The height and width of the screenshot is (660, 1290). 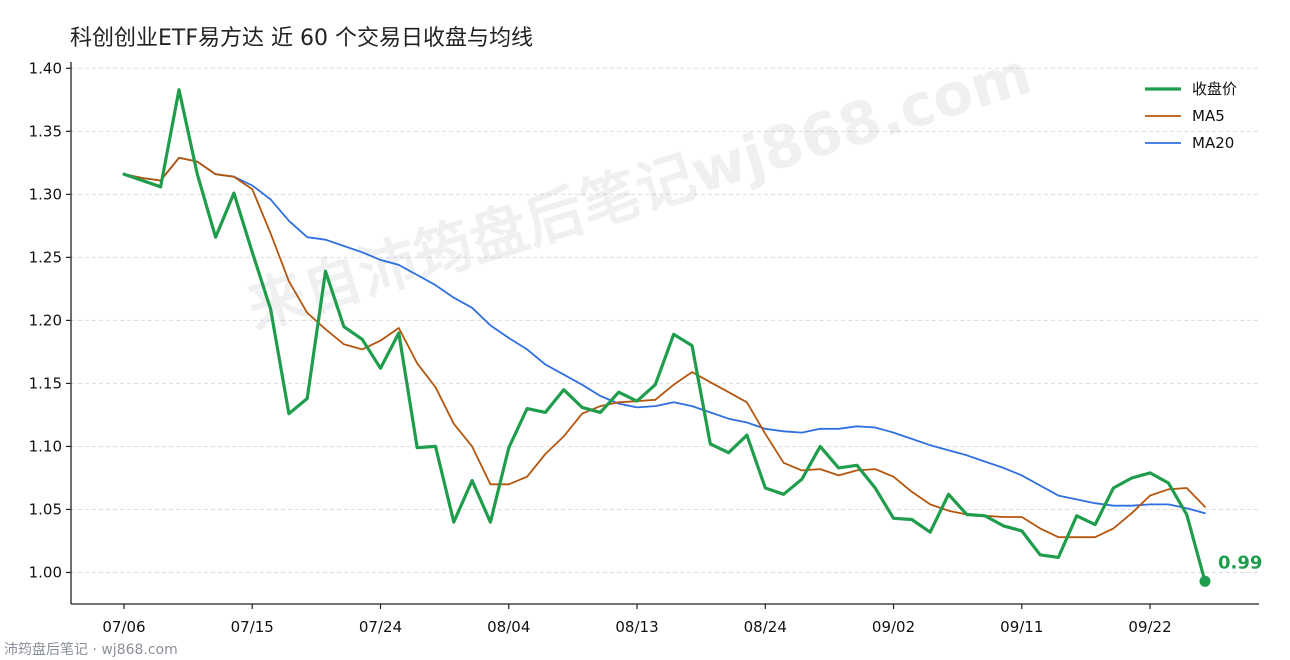 I want to click on legend-label-2: MA20, so click(x=1213, y=143).